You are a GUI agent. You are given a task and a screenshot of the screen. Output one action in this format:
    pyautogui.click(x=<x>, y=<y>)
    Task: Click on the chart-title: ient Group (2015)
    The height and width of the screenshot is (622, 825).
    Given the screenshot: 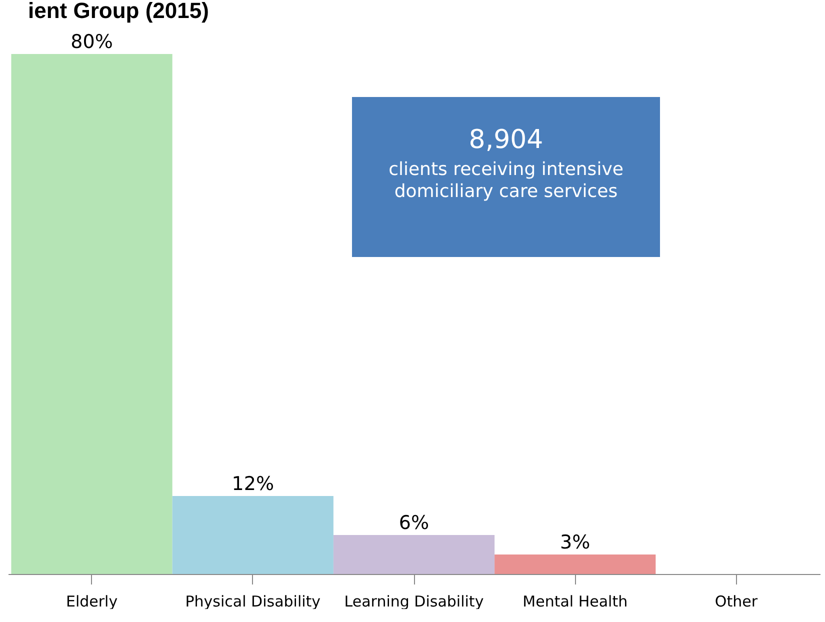 What is the action you would take?
    pyautogui.click(x=118, y=11)
    